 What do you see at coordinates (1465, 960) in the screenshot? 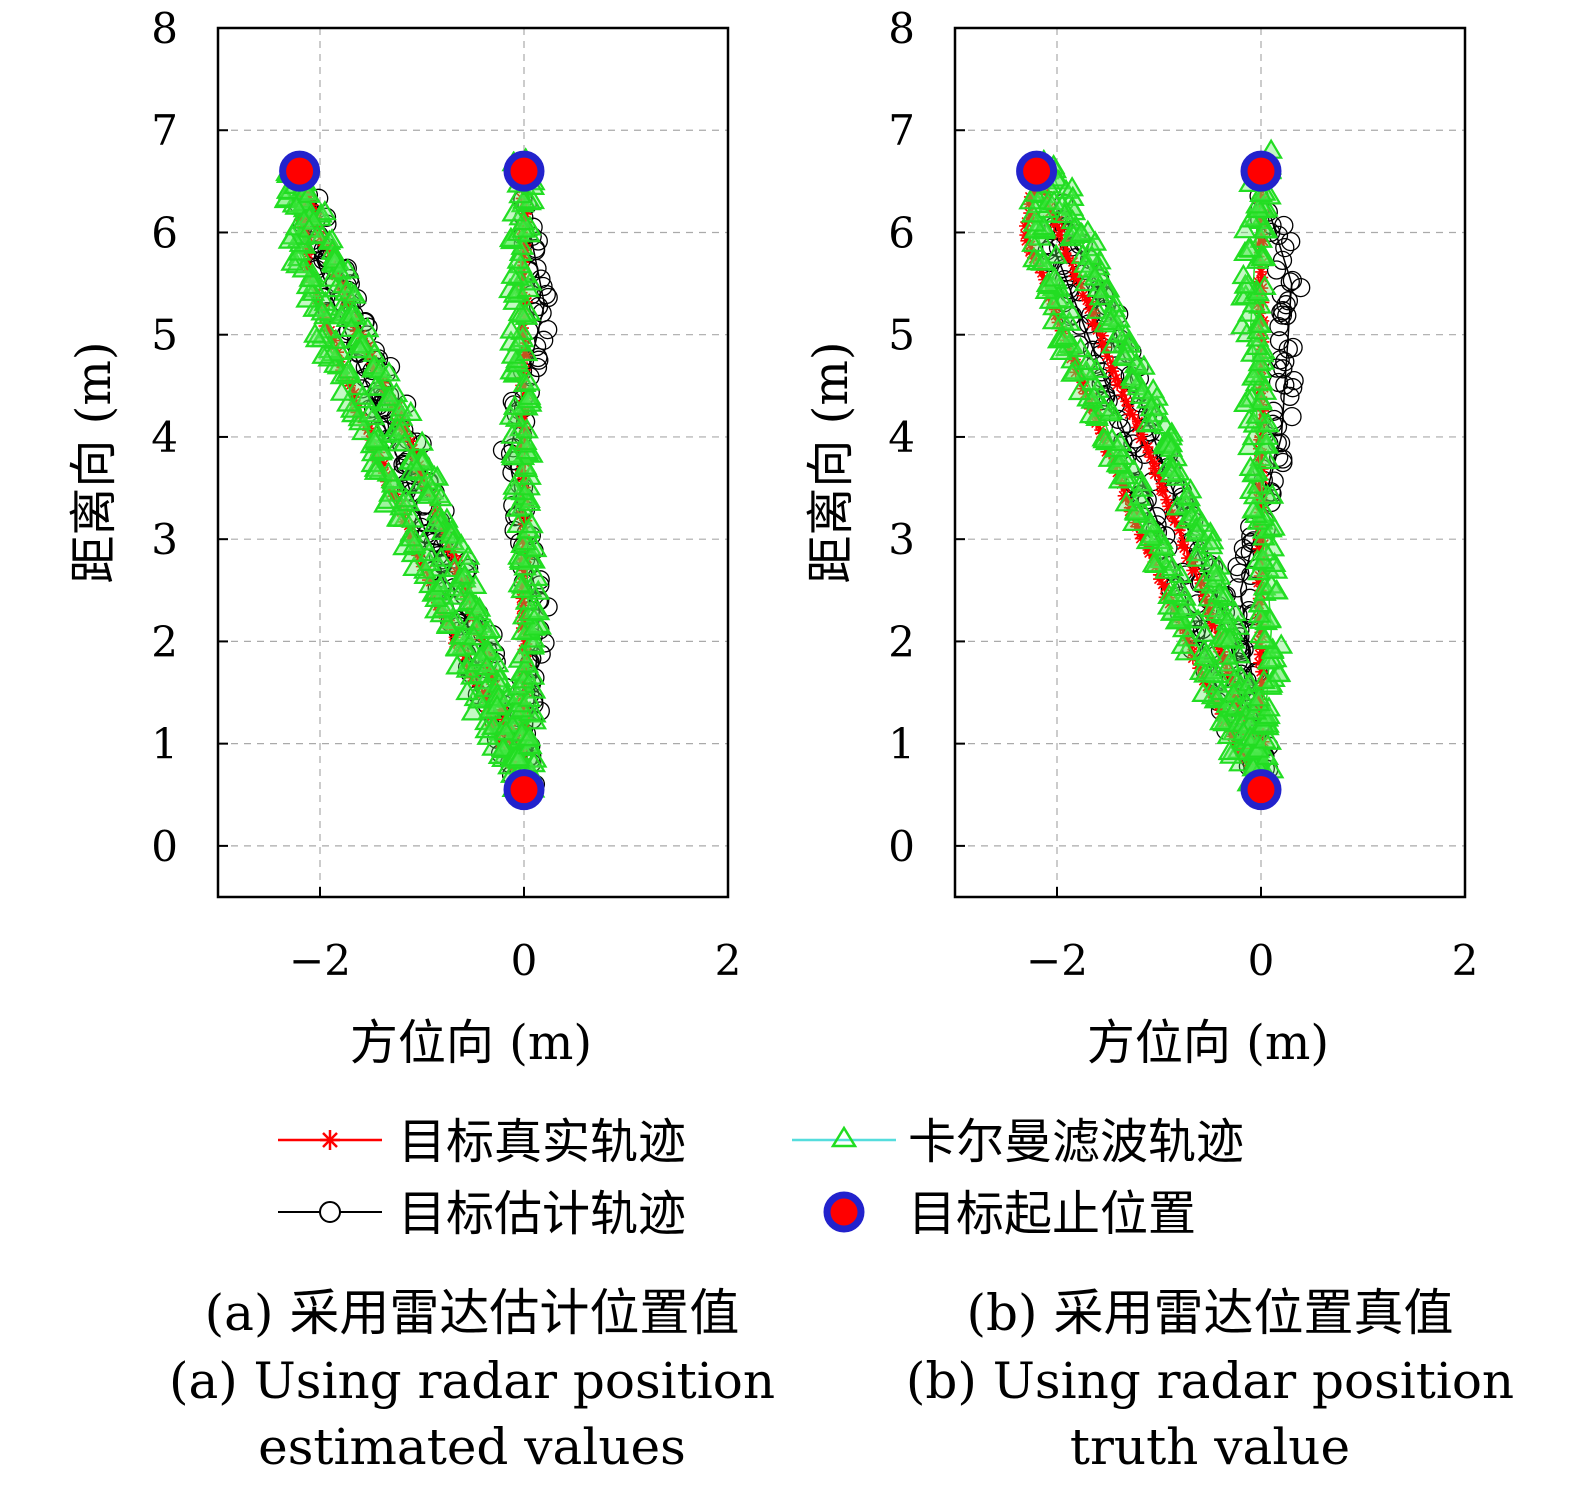
I see `panel-b-x-tick-label: 2` at bounding box center [1465, 960].